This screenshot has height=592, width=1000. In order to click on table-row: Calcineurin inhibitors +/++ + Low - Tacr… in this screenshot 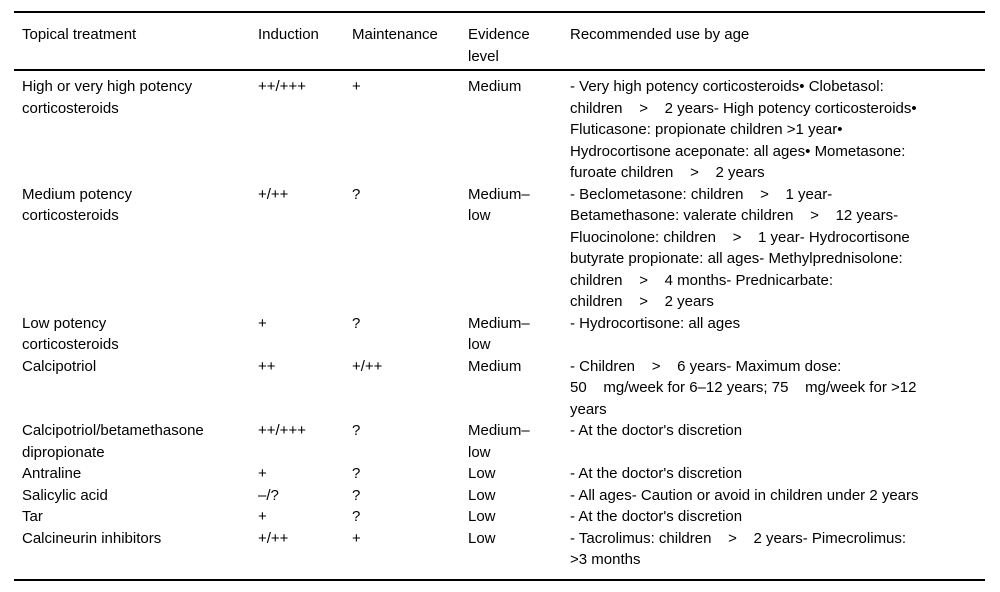, I will do `click(499, 554)`.